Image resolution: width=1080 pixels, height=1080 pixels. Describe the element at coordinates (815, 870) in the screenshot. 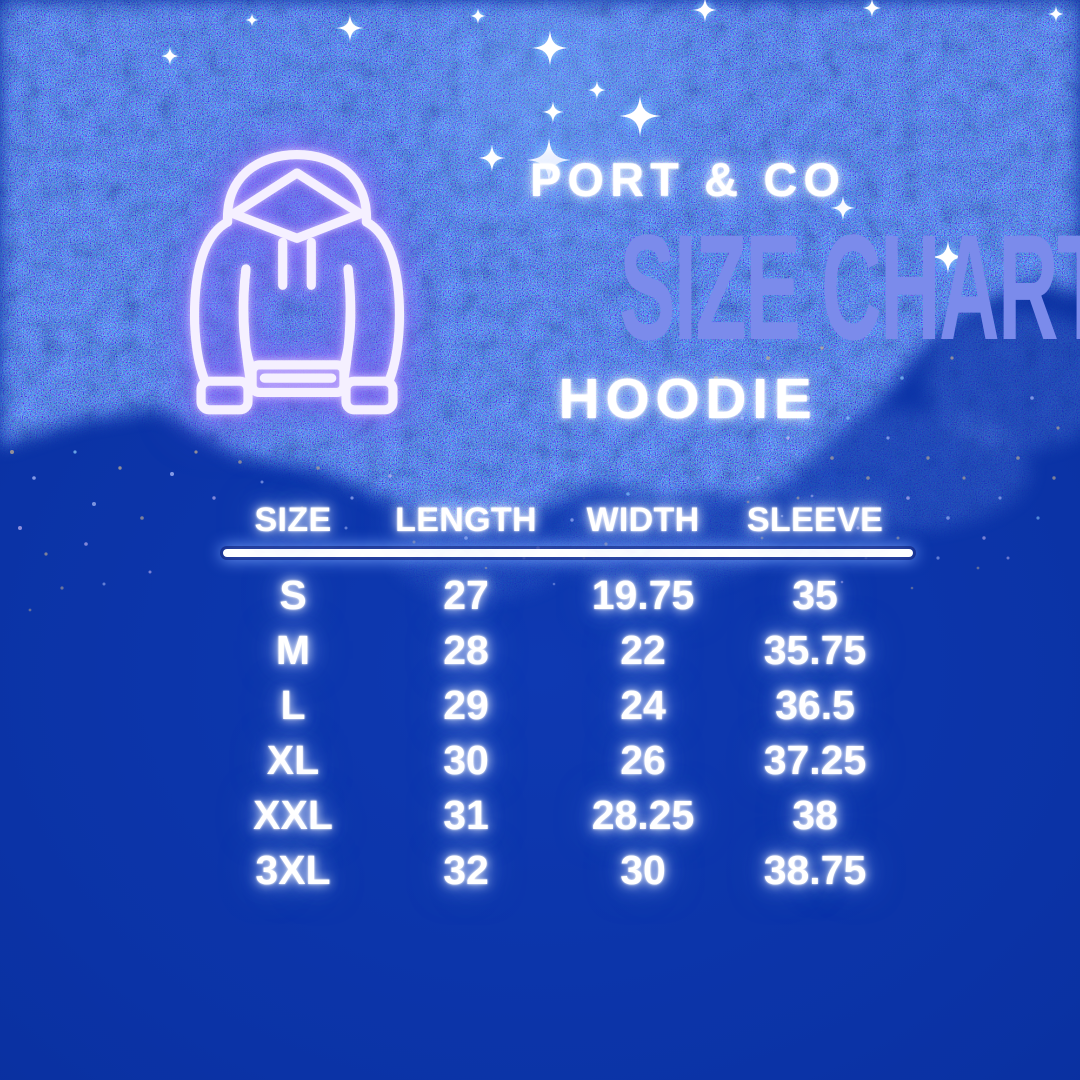

I see `sleeve-cell: 38.75` at that location.